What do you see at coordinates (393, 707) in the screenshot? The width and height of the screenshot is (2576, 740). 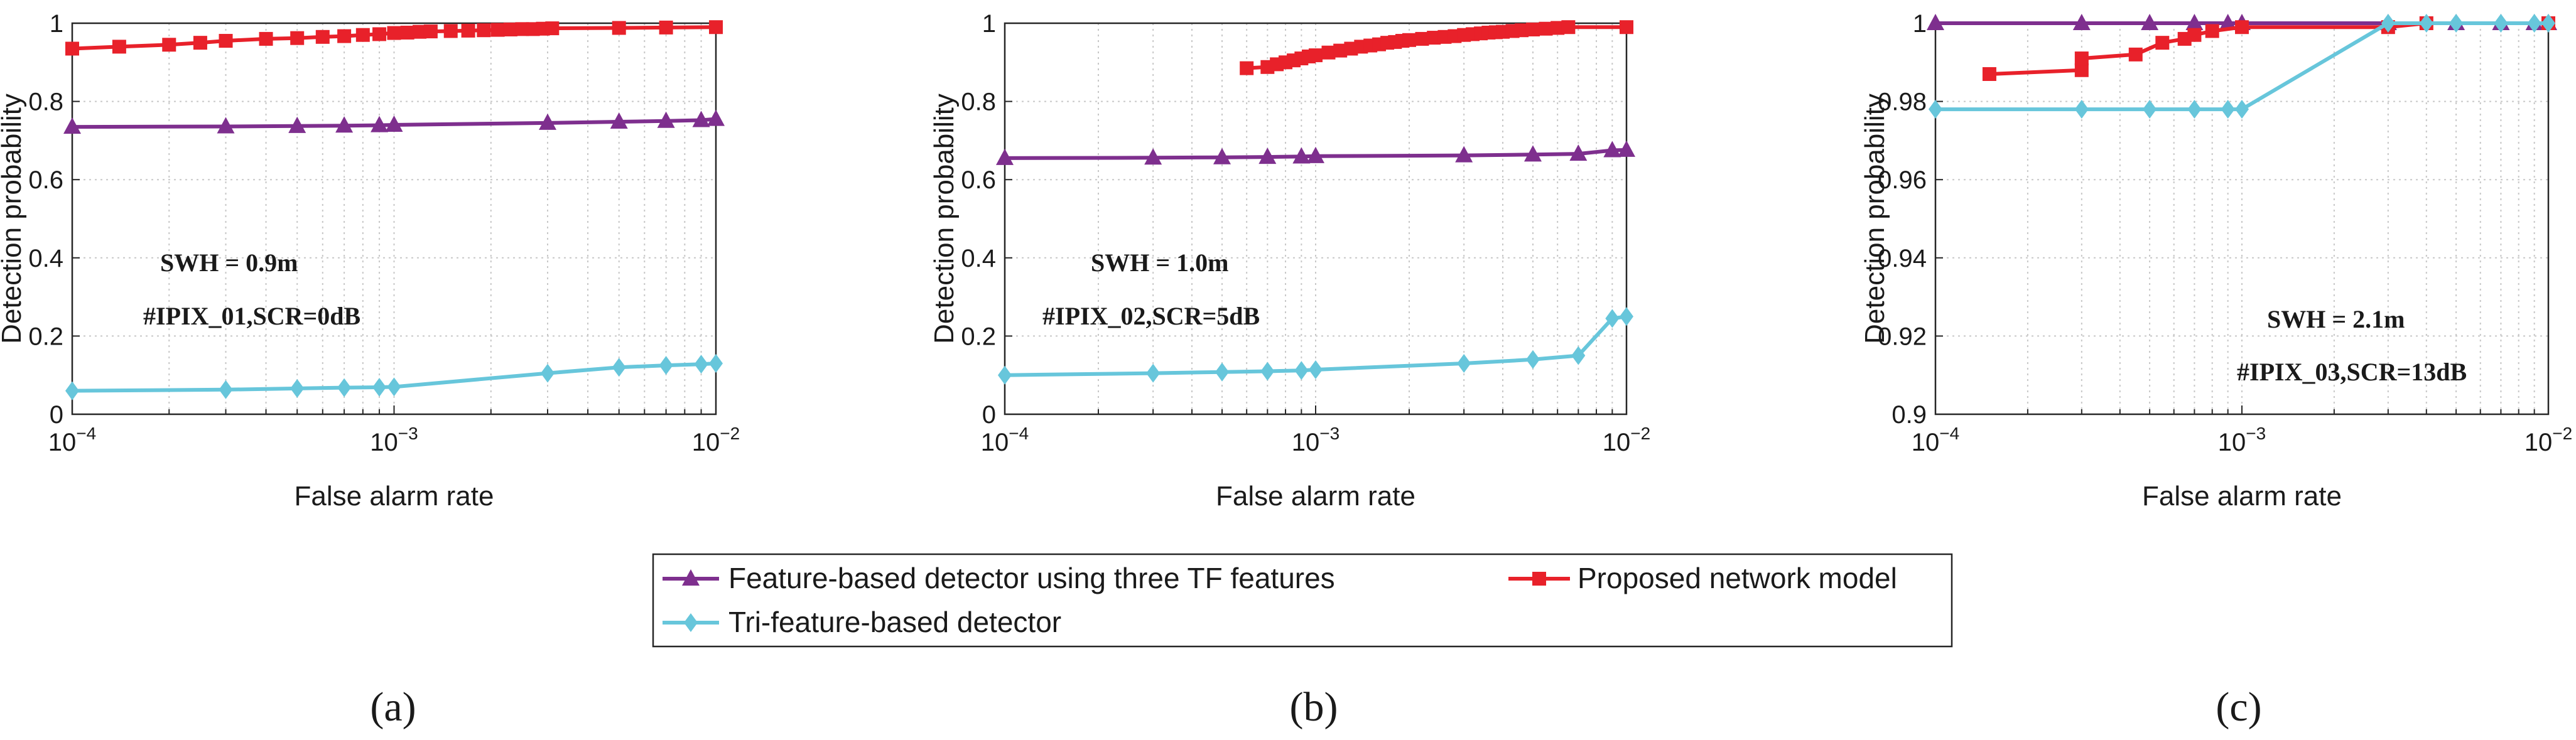 I see `panel-label: (a)` at bounding box center [393, 707].